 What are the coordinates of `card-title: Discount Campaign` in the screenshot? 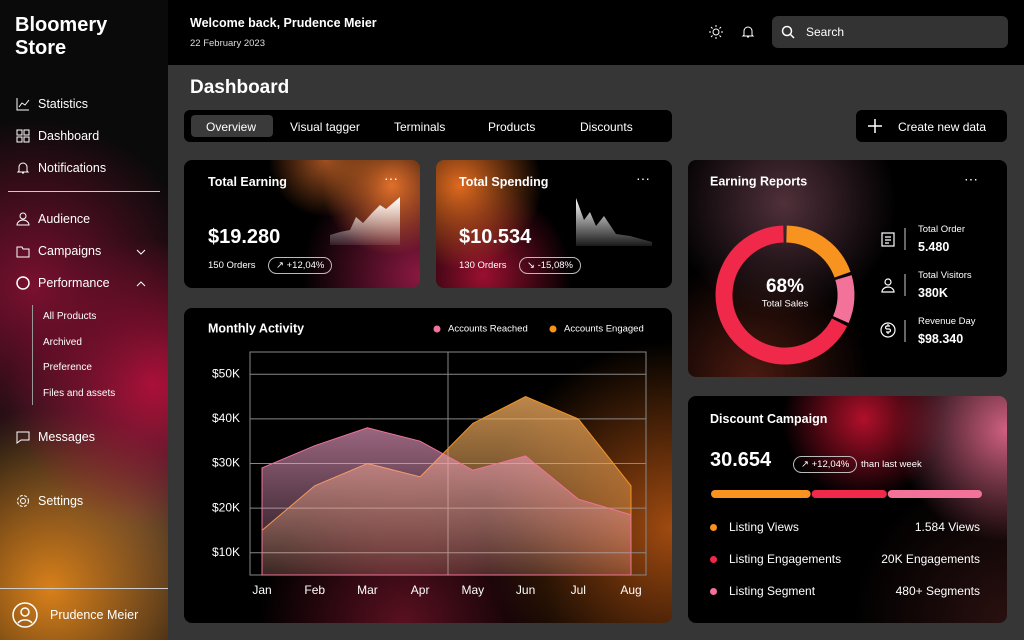 It's located at (769, 419).